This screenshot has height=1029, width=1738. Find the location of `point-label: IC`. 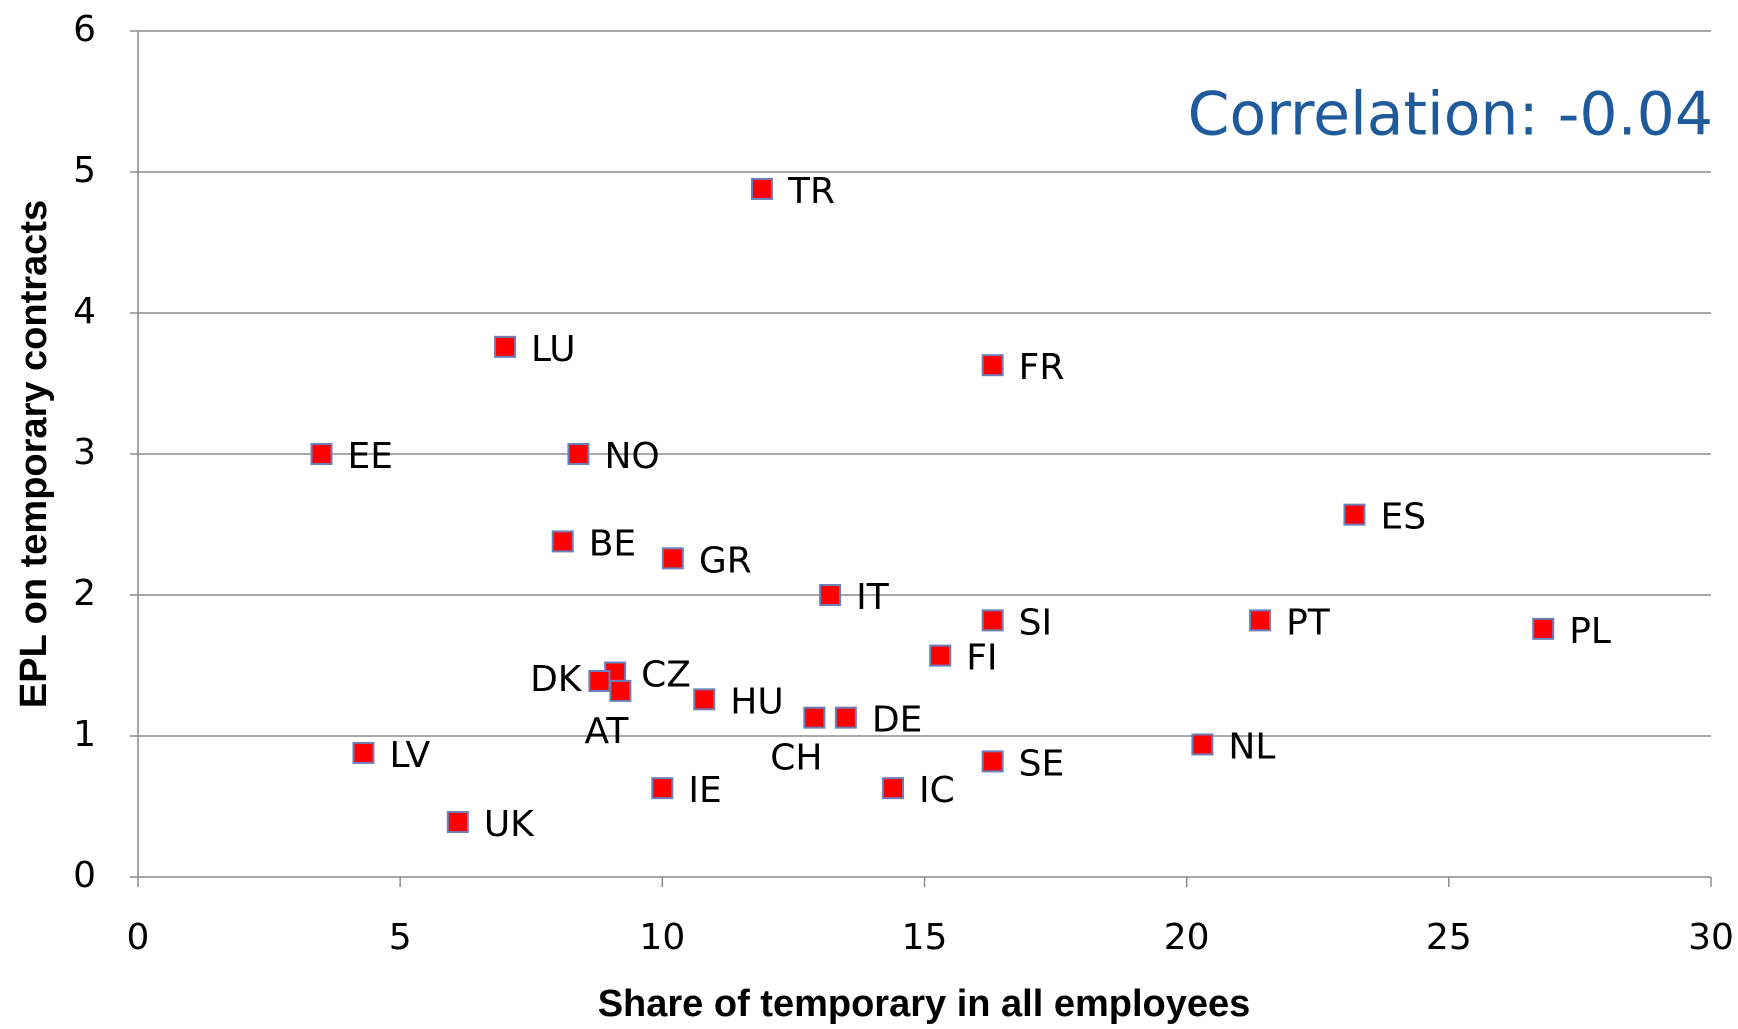

point-label: IC is located at coordinates (937, 790).